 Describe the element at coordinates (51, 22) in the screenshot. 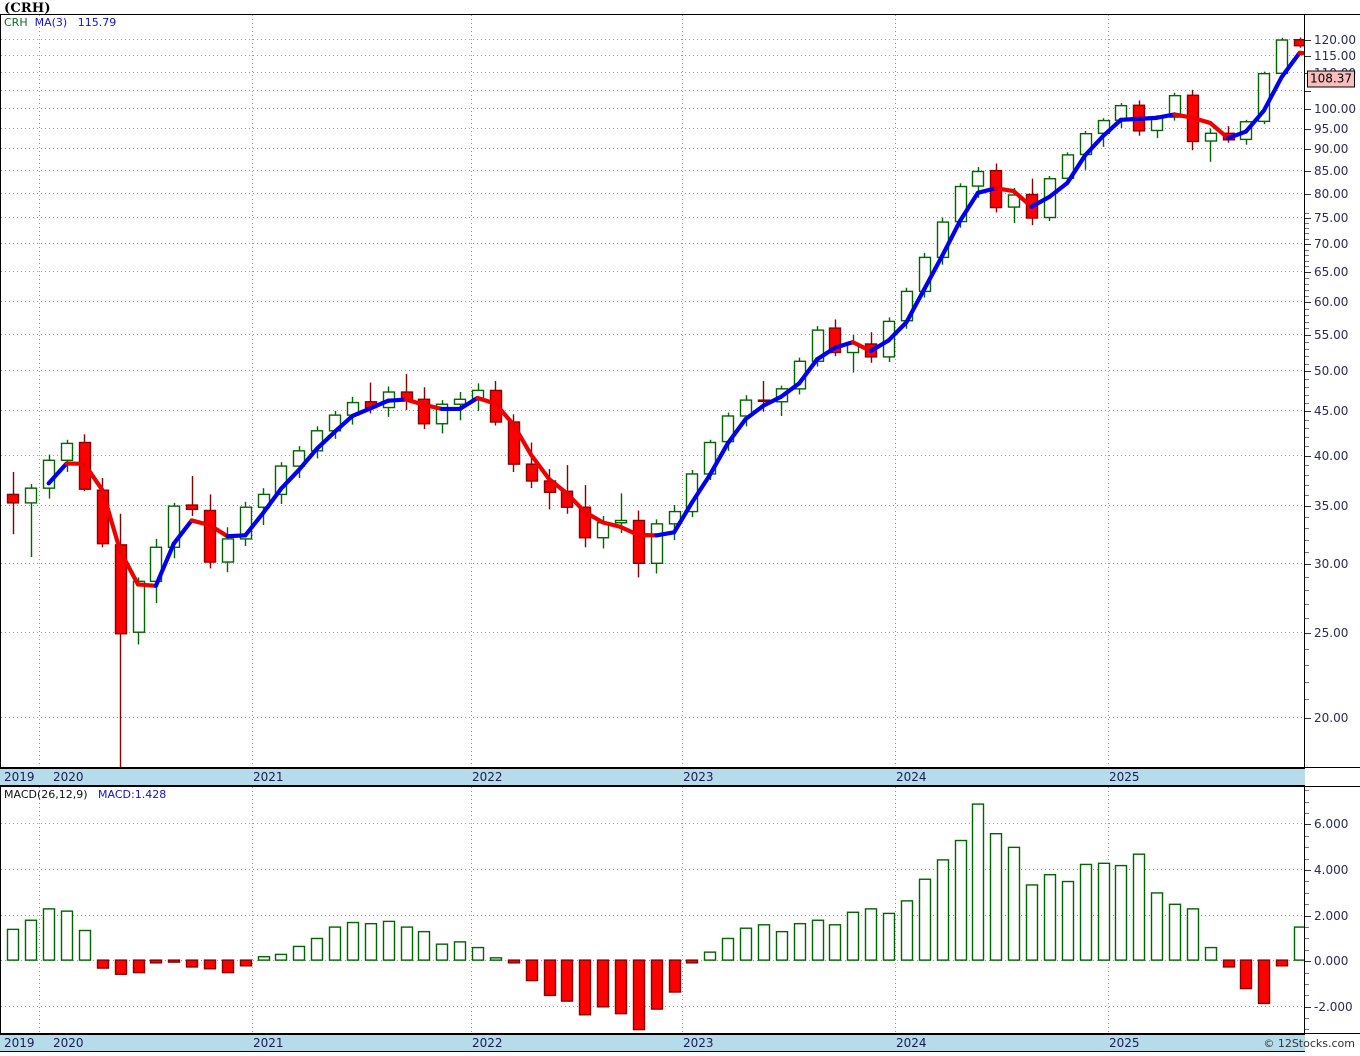

I see `legend-ma-label: MA(3)` at that location.